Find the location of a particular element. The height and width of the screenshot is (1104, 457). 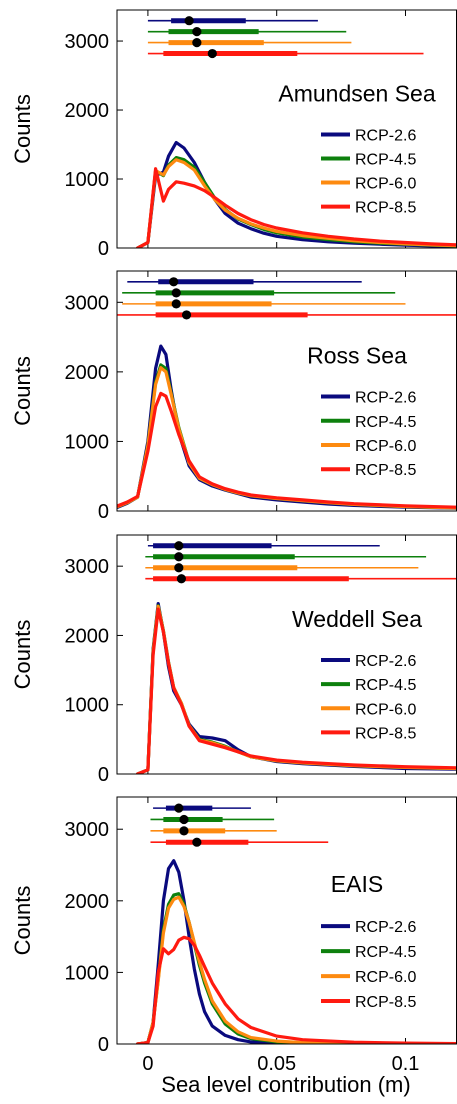

panel-title: Weddell Sea is located at coordinates (357, 619).